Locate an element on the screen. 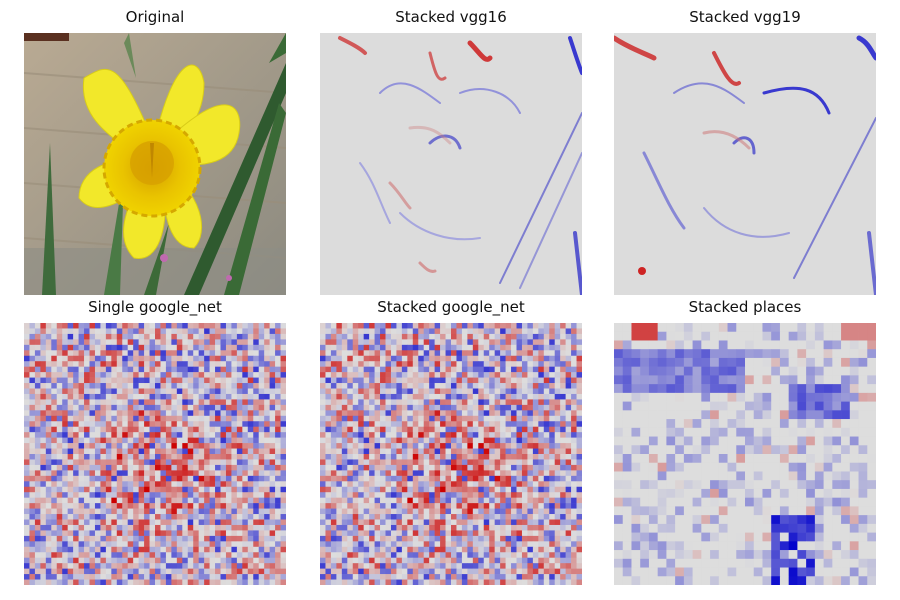 This screenshot has height=600, width=900. saliency-map-stacked-google-net is located at coordinates (451, 454).